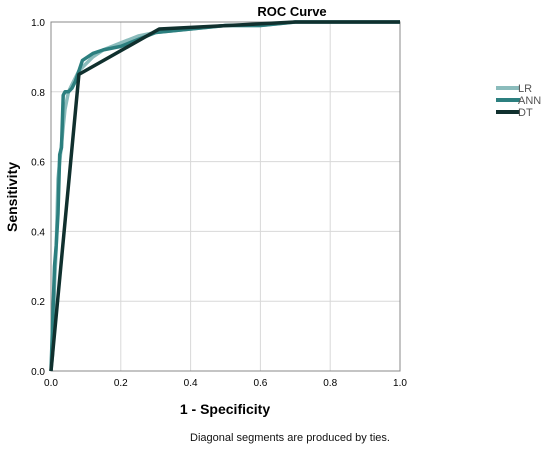 The width and height of the screenshot is (550, 450). Describe the element at coordinates (291, 11) in the screenshot. I see `chart-title: ROC Curve` at that location.